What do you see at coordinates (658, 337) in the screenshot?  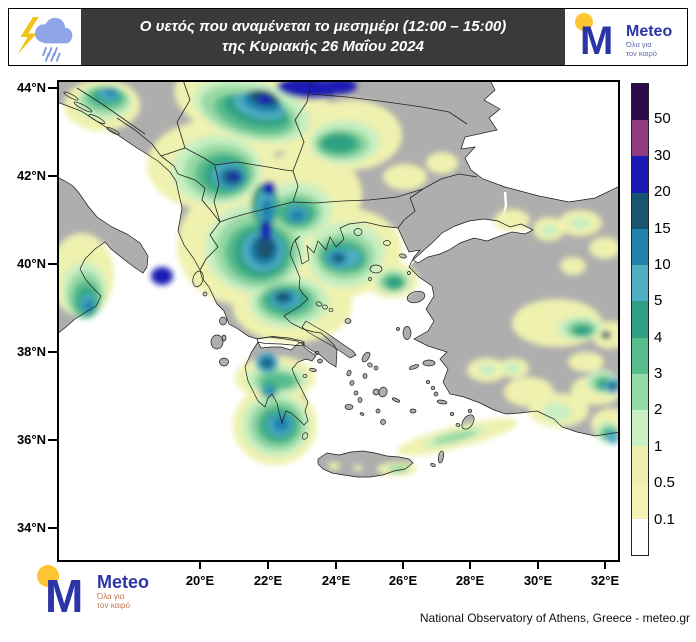 I see `legend-label-4: 4` at bounding box center [658, 337].